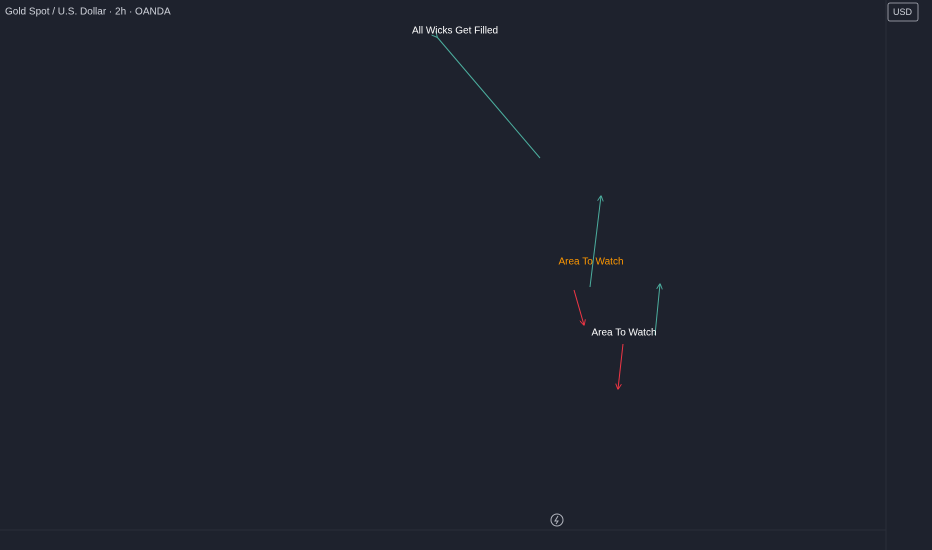 Image resolution: width=932 pixels, height=550 pixels. What do you see at coordinates (88, 12) in the screenshot?
I see `chart-title: Gold Spot / U.S. Dollar · 2h · OANDA` at bounding box center [88, 12].